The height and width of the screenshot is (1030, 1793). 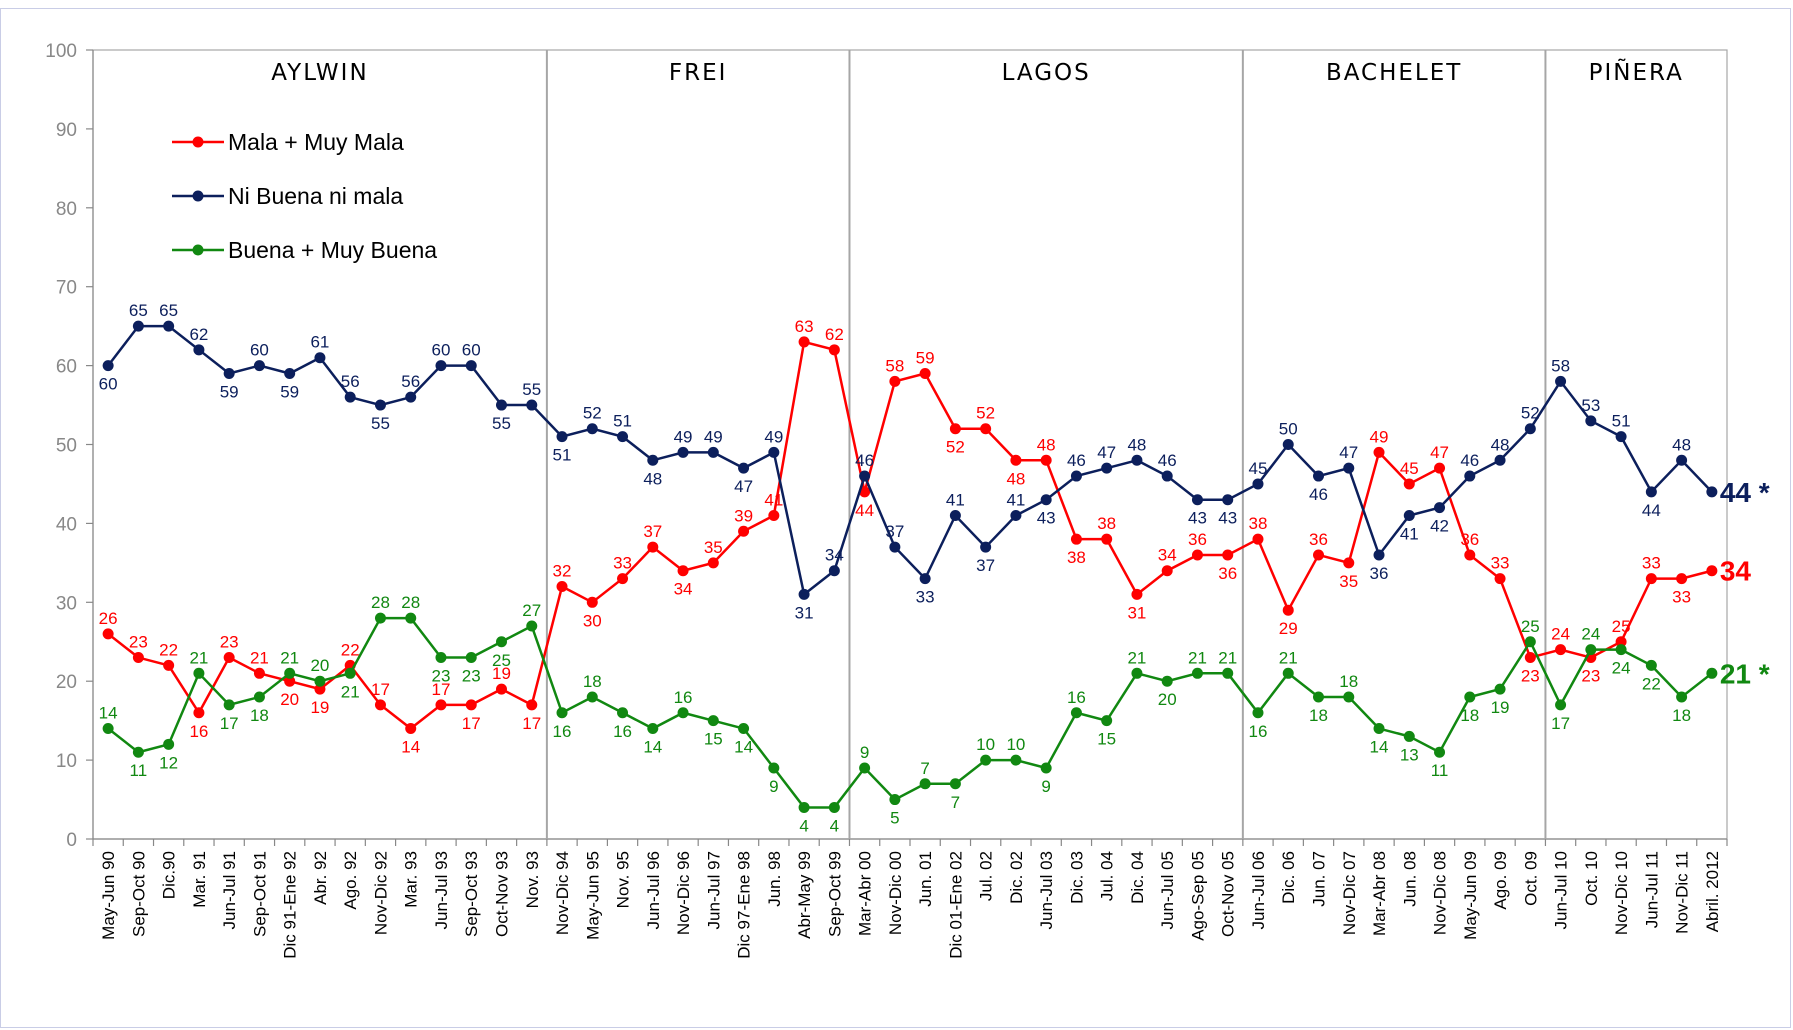 What do you see at coordinates (713, 547) in the screenshot?
I see `data-label: 35` at bounding box center [713, 547].